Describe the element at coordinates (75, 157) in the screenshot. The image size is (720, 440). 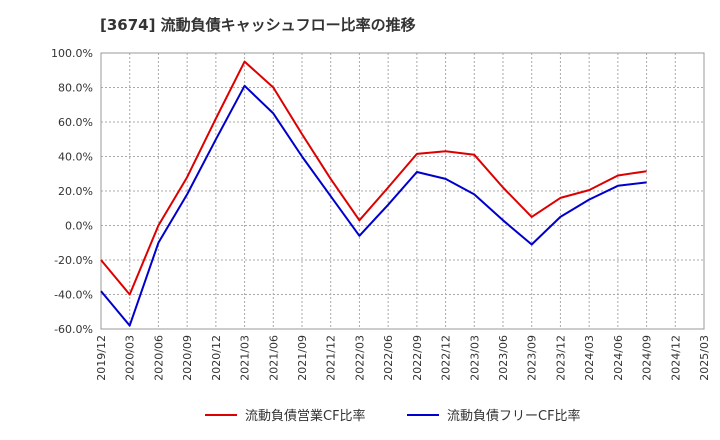
I see `y-tick-label: 40.0%` at that location.